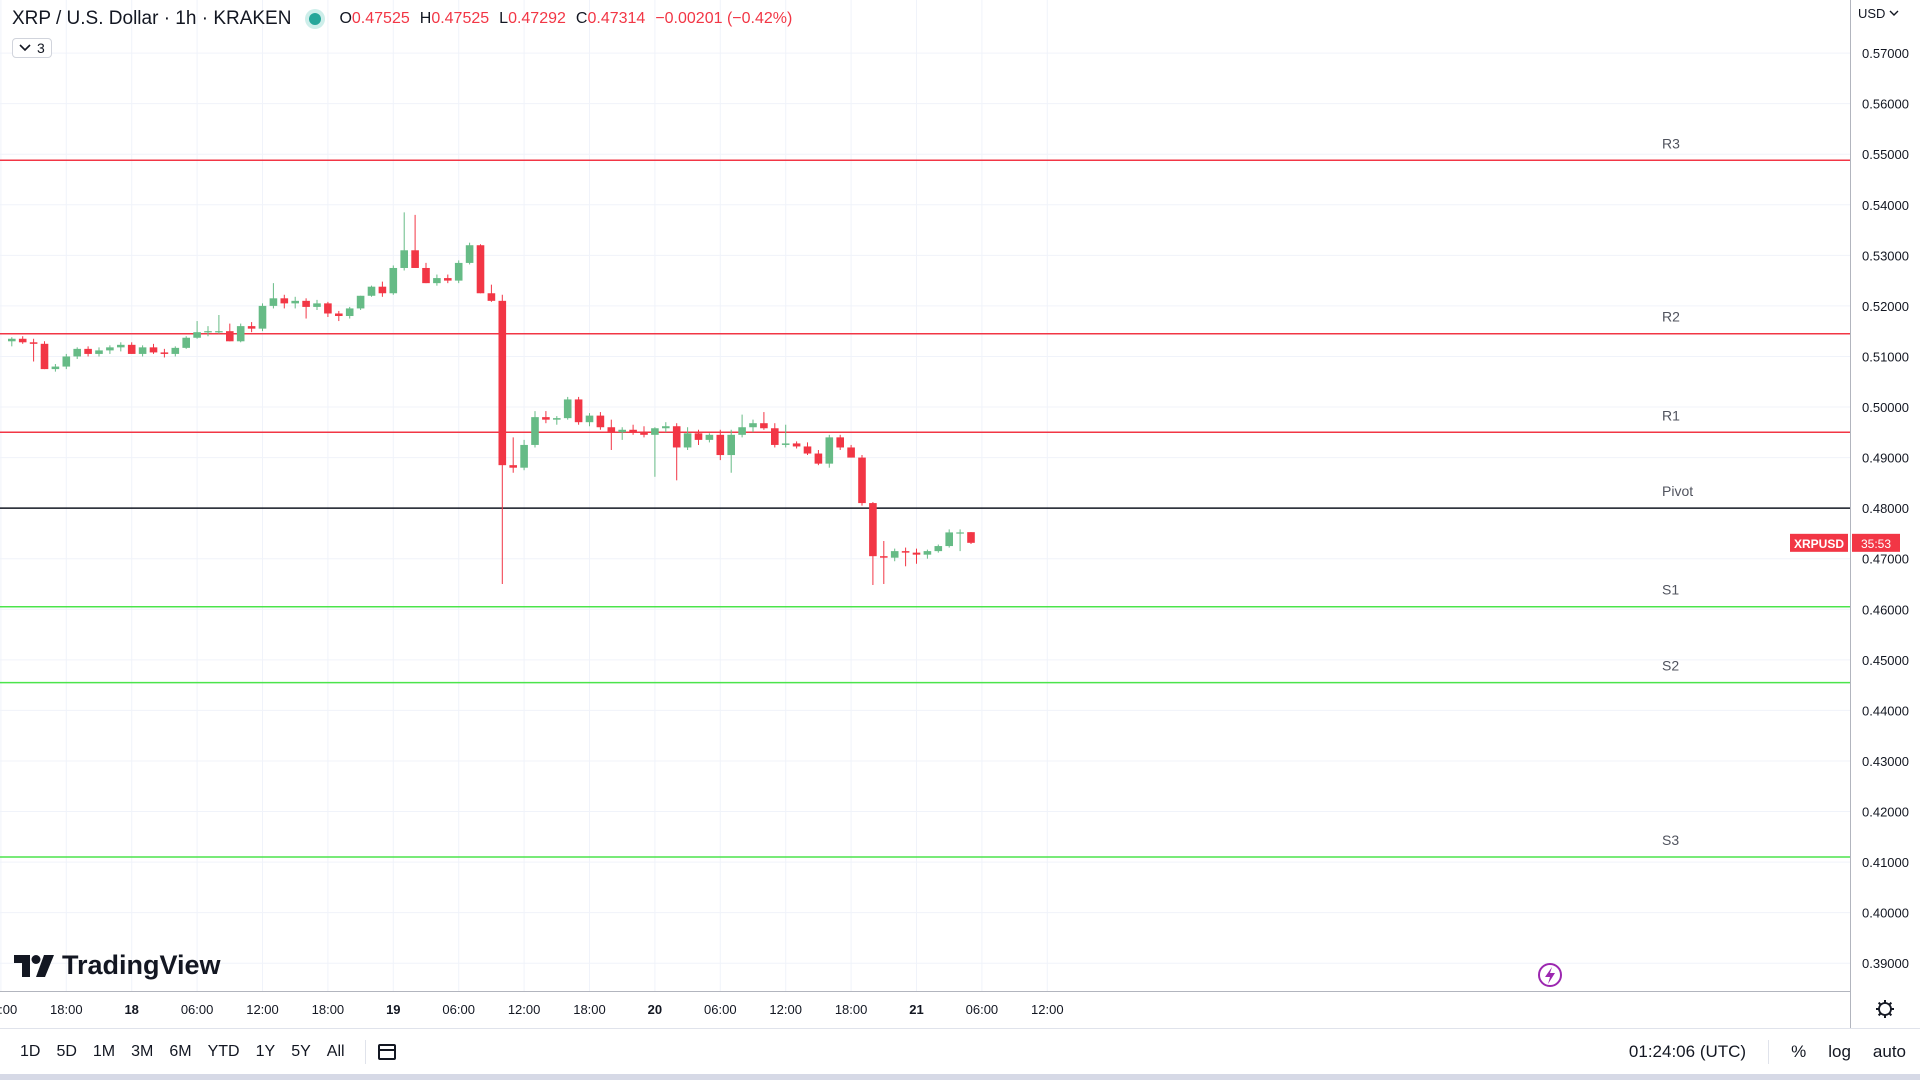  What do you see at coordinates (1894, 13) in the screenshot?
I see `chevron-down-icon` at bounding box center [1894, 13].